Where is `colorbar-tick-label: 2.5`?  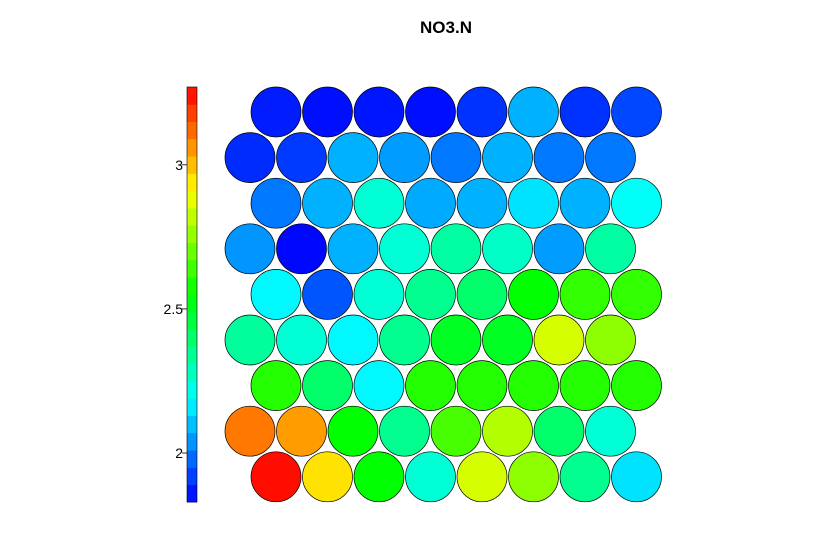 colorbar-tick-label: 2.5 is located at coordinates (174, 309).